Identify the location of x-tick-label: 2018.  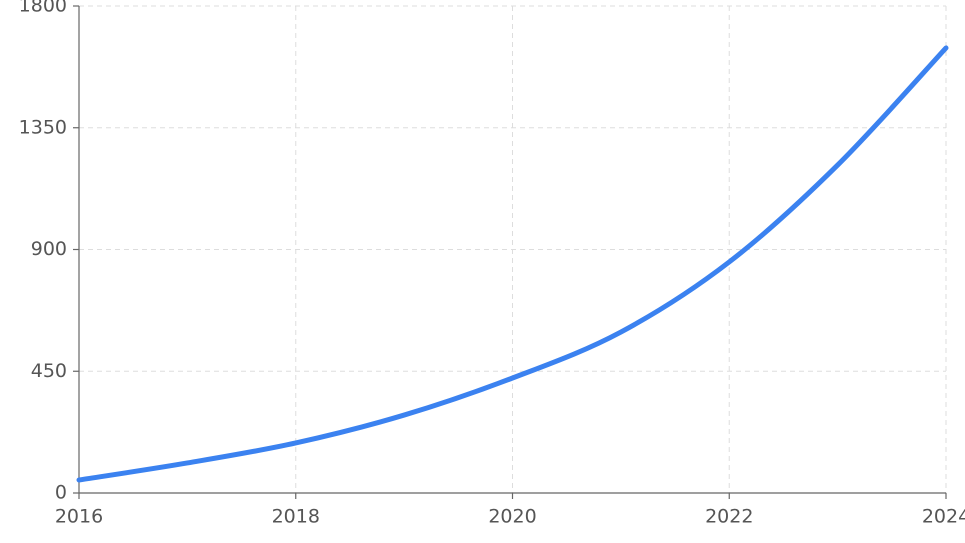
(296, 517).